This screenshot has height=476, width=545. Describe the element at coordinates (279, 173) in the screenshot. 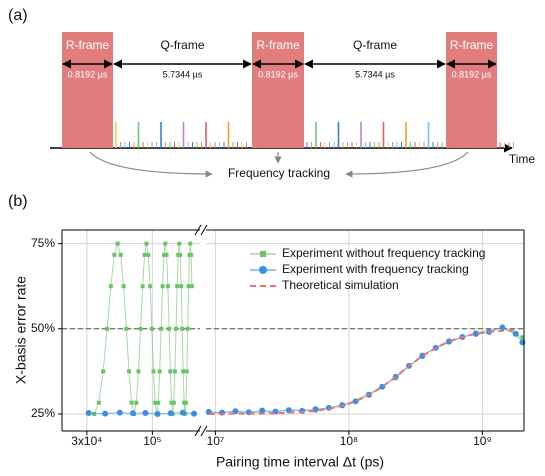

I see `feedback-label: Frequency tracking` at that location.